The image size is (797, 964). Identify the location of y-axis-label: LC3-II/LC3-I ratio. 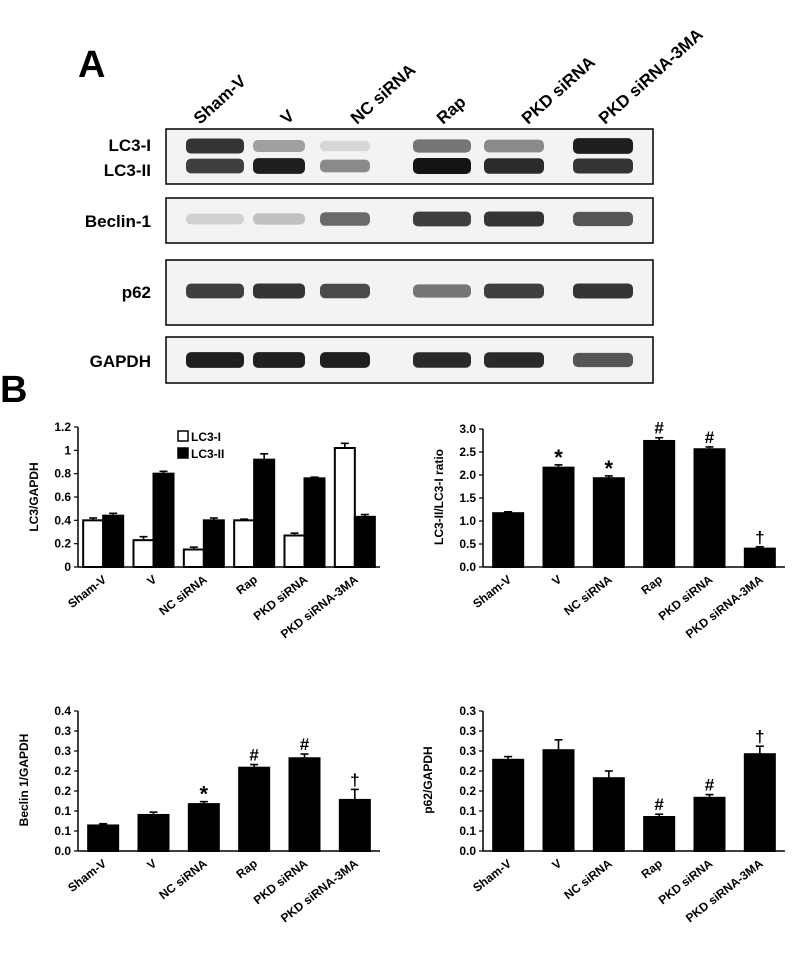
(439, 497).